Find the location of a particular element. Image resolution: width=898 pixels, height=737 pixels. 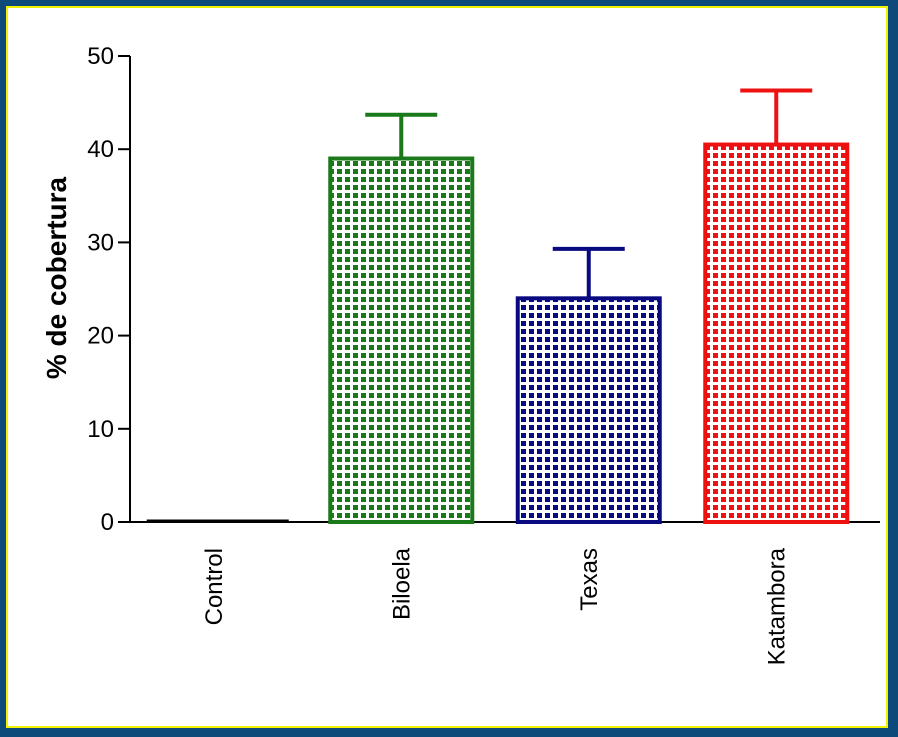

bar-texas is located at coordinates (588, 410).